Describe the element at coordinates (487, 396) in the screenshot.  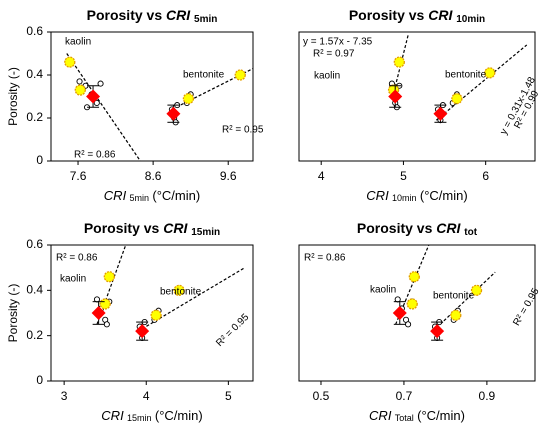
I see `x-tick-label: 0.9` at that location.